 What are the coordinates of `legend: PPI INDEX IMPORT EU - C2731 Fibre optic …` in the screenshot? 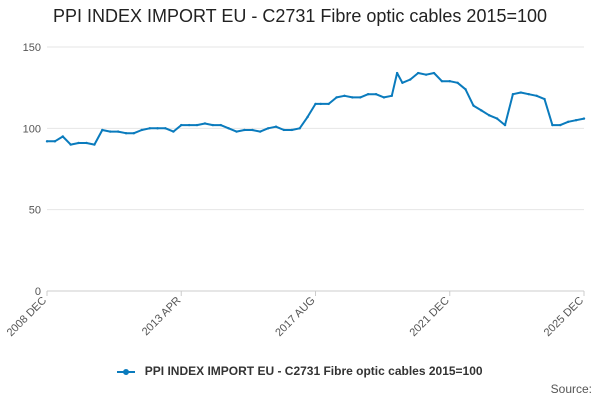 It's located at (300, 371).